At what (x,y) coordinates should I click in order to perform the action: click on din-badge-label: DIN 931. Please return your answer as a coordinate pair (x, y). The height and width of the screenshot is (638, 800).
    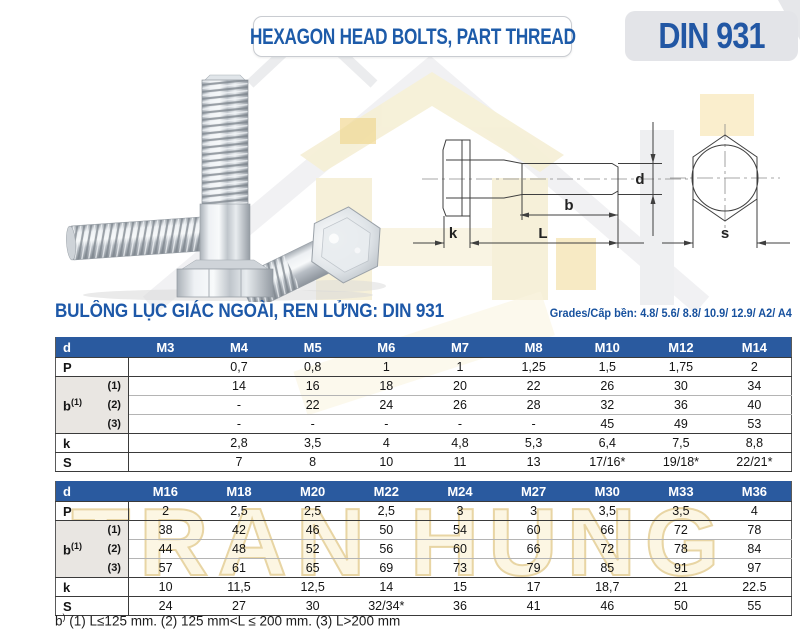
    Looking at the image, I should click on (711, 35).